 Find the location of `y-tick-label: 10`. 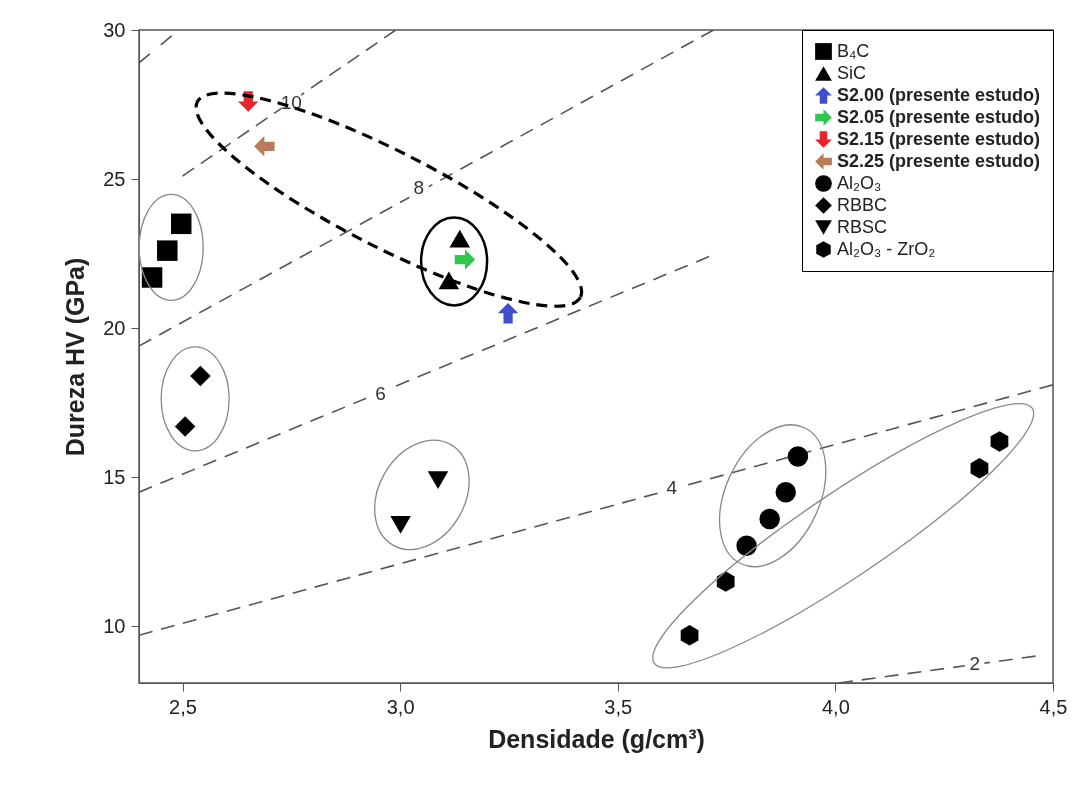

y-tick-label: 10 is located at coordinates (114, 625).